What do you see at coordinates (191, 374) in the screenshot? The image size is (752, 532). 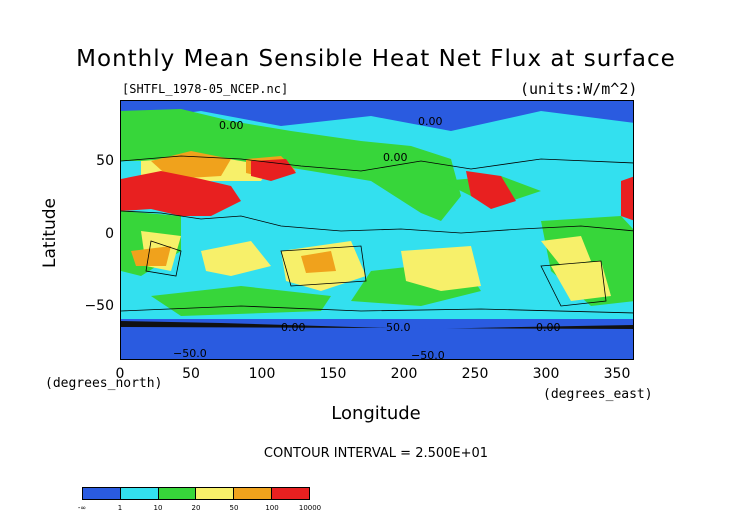 I see `x-tick-label: 50` at bounding box center [191, 374].